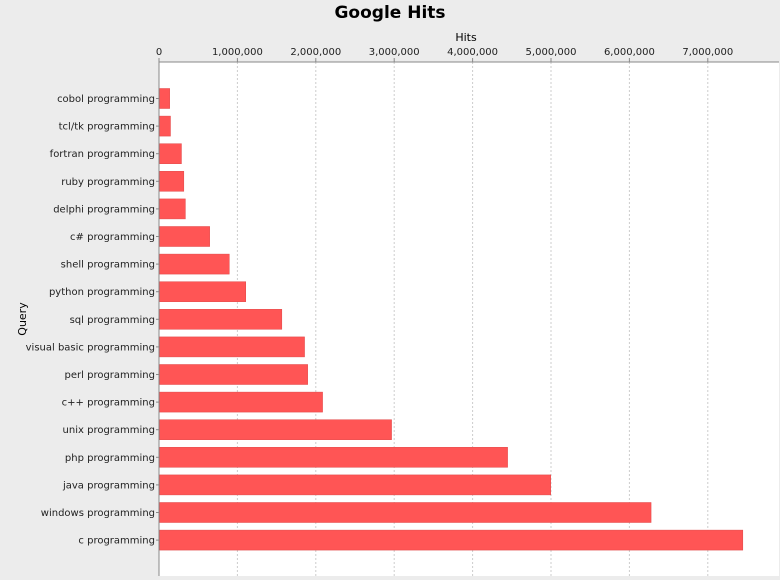 The image size is (780, 580). I want to click on category-label: cobol programming, so click(106, 99).